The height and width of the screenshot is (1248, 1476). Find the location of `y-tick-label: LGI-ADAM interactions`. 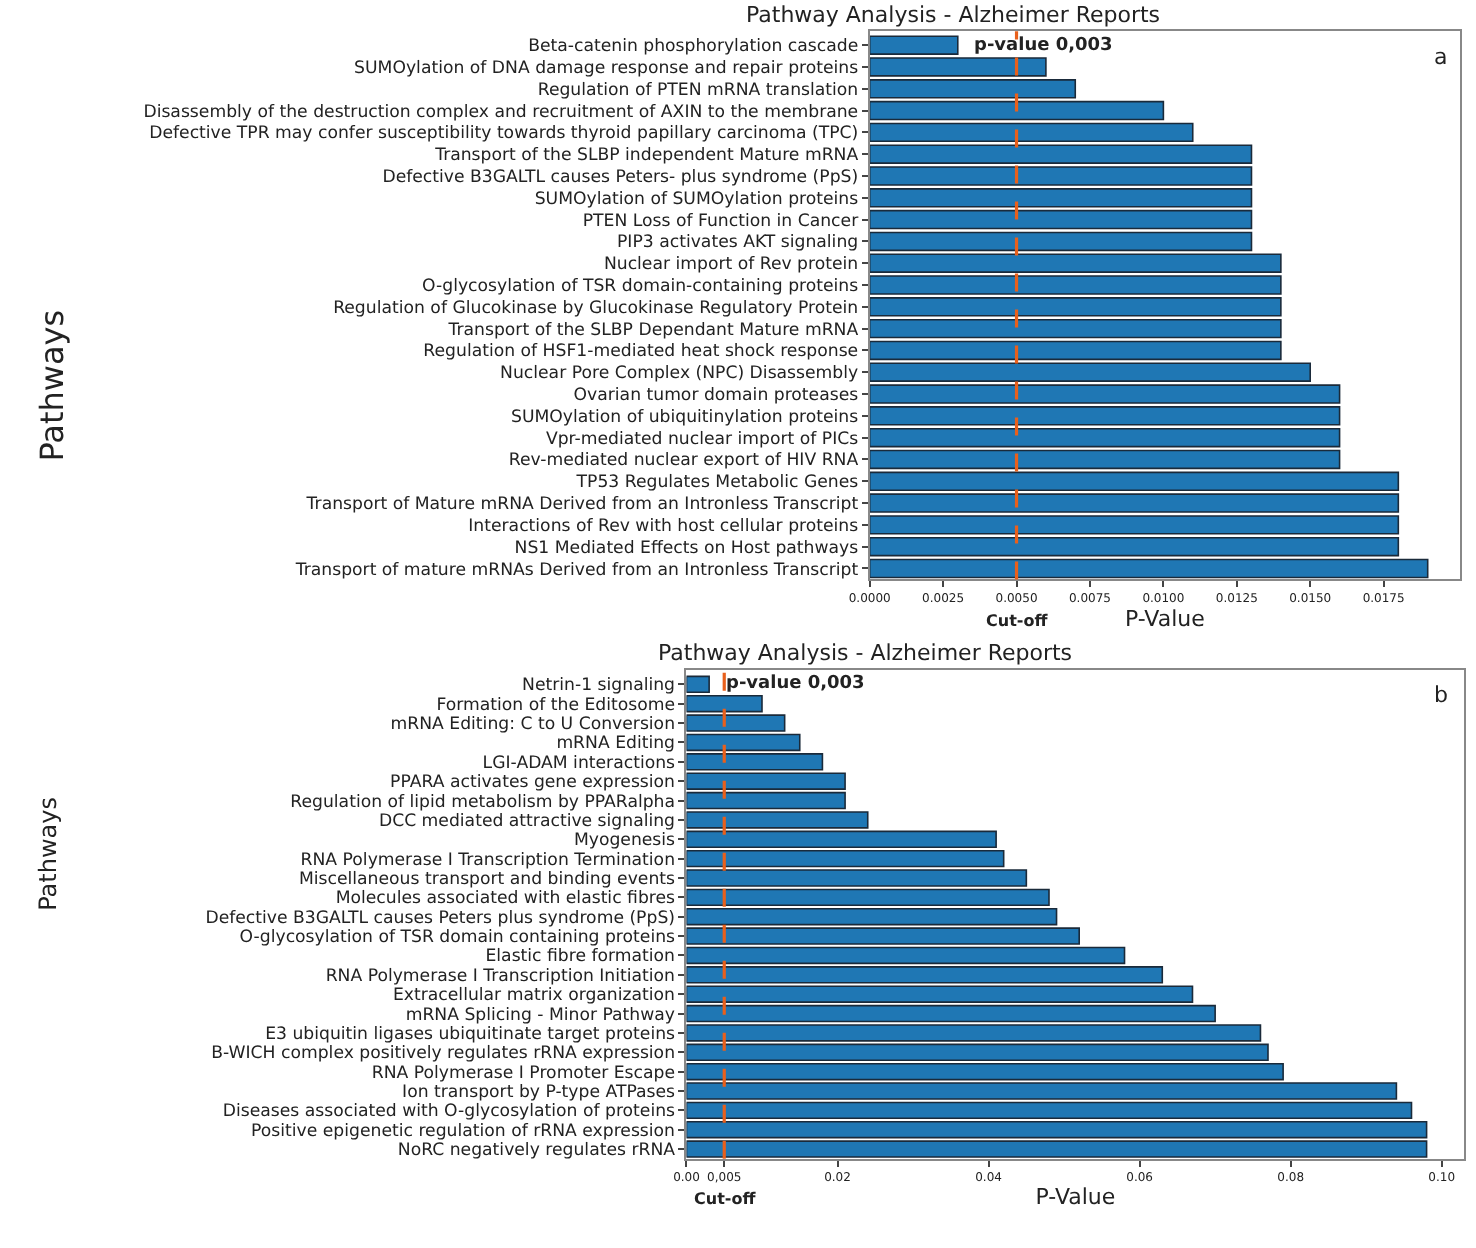

y-tick-label: LGI-ADAM interactions is located at coordinates (579, 763).